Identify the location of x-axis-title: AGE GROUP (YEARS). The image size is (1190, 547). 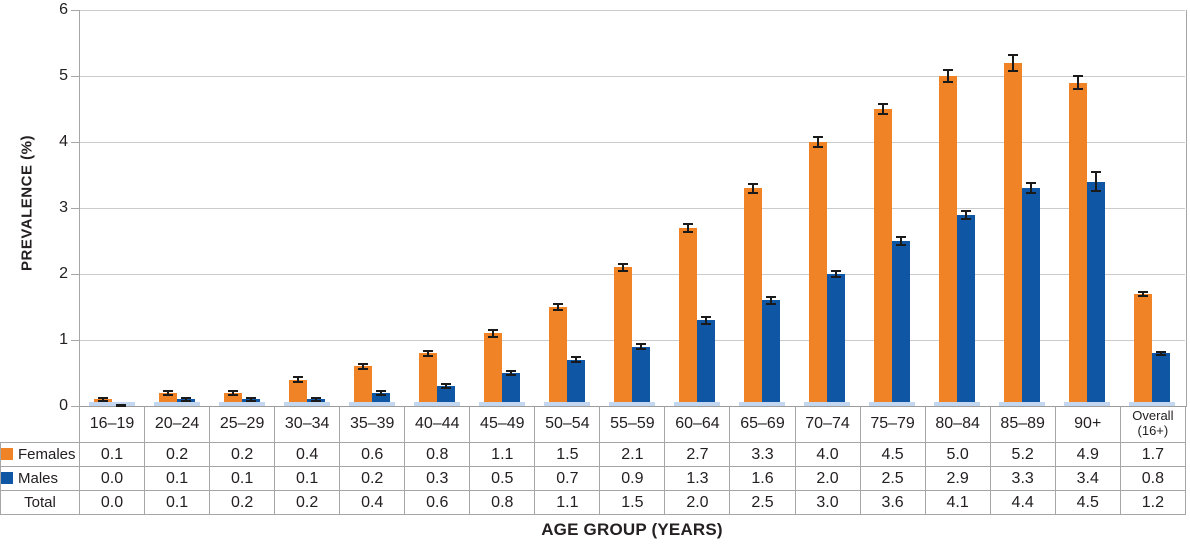
(632, 529).